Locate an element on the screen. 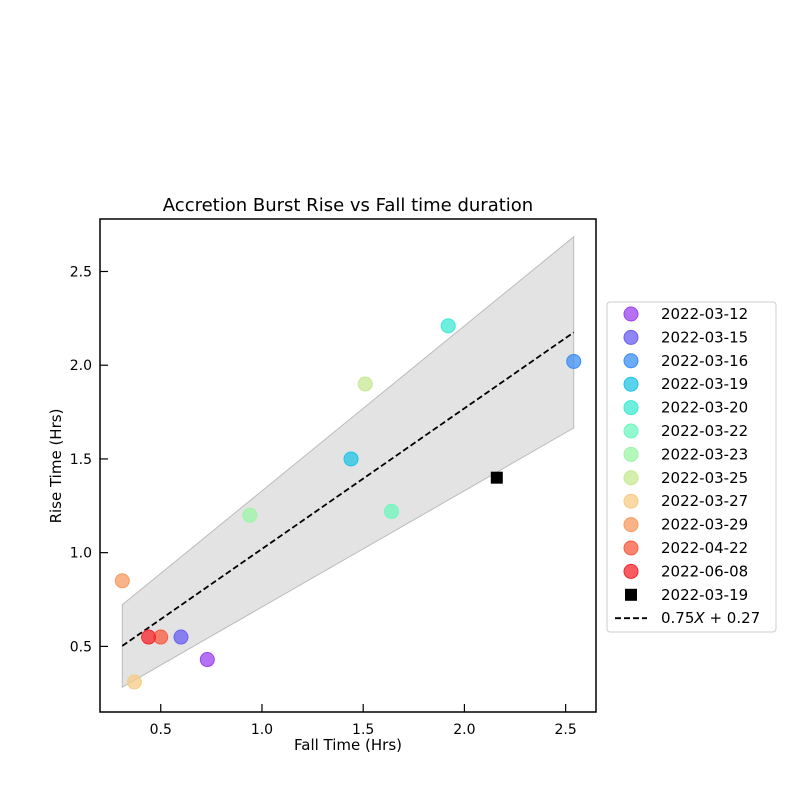 This screenshot has height=804, width=800. x-axis-label: Fall Time (Hrs) is located at coordinates (348, 745).